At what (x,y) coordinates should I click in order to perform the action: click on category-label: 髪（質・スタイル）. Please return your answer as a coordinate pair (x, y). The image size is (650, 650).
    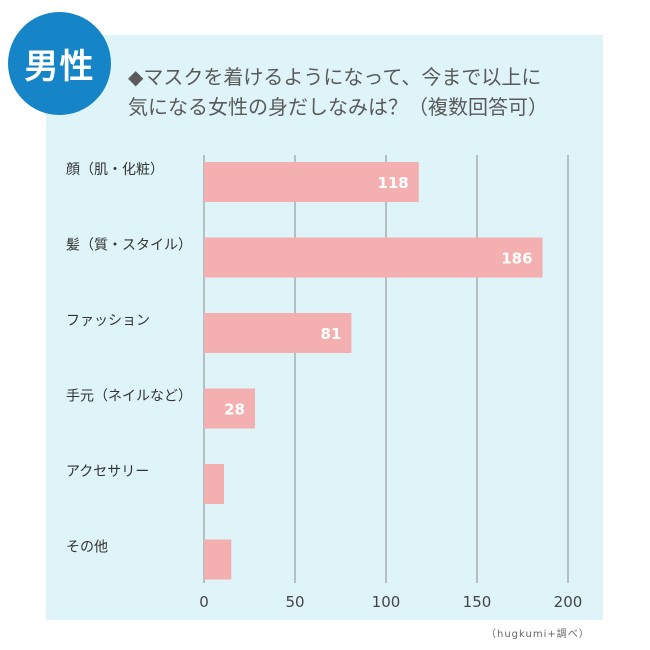
    Looking at the image, I should click on (129, 246).